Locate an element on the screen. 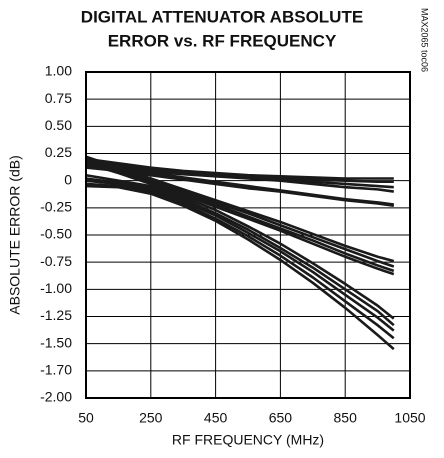 This screenshot has width=444, height=458. y-tick-label: 1.00 is located at coordinates (58, 71).